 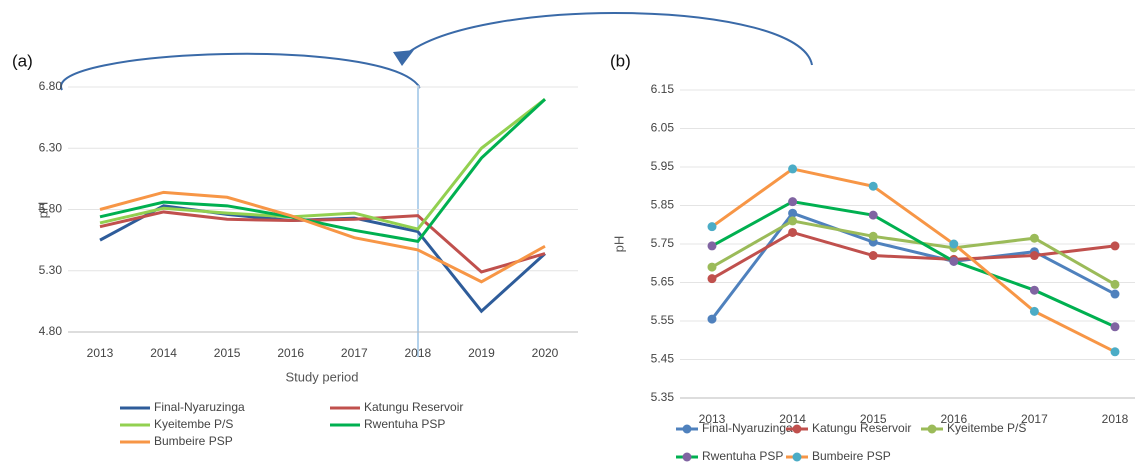 I want to click on connector-arrow, so click(x=608, y=39).